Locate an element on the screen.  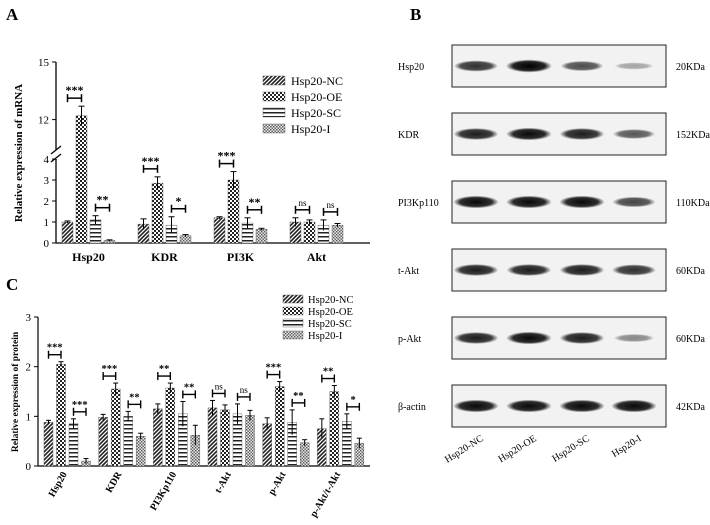
legend-label: Hsp20-NC is located at coordinates (317, 81).